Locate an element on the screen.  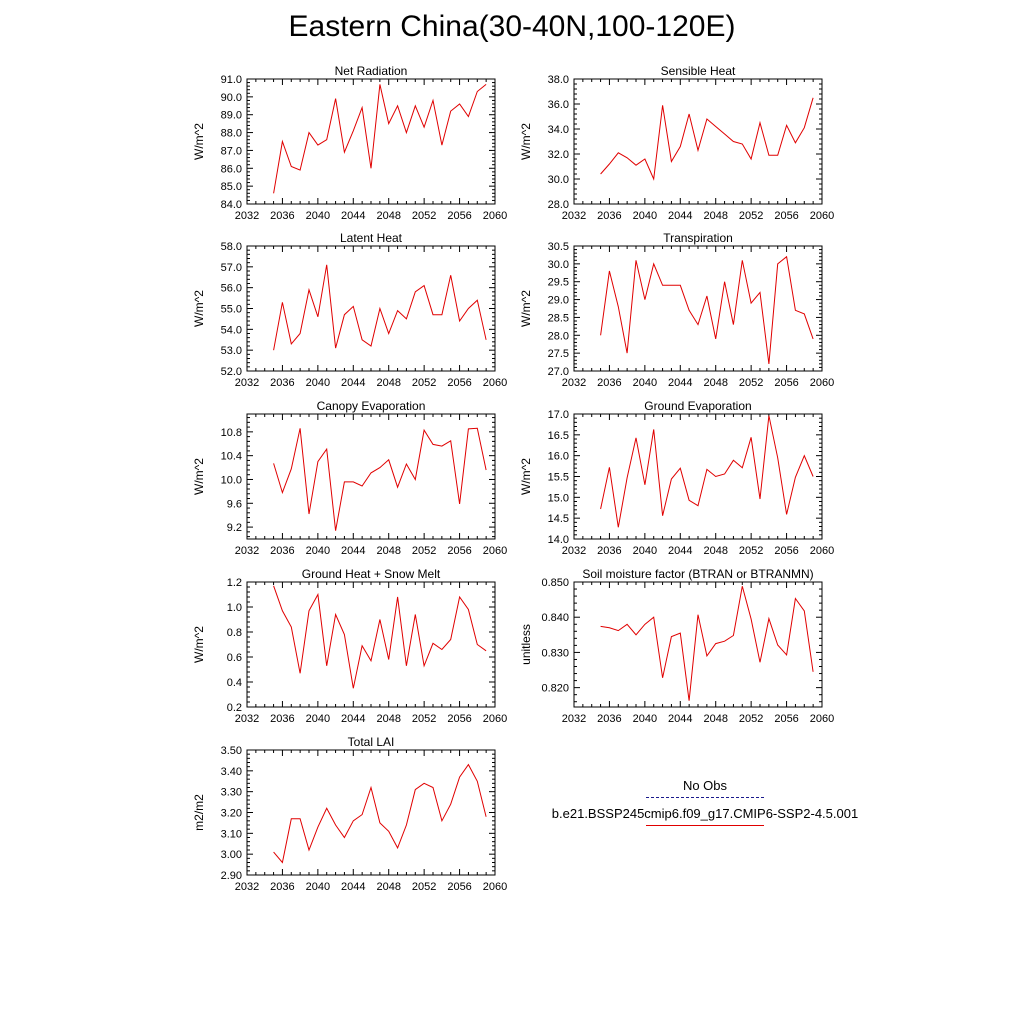
y-tick-label: 36.0 is located at coordinates (558, 105).